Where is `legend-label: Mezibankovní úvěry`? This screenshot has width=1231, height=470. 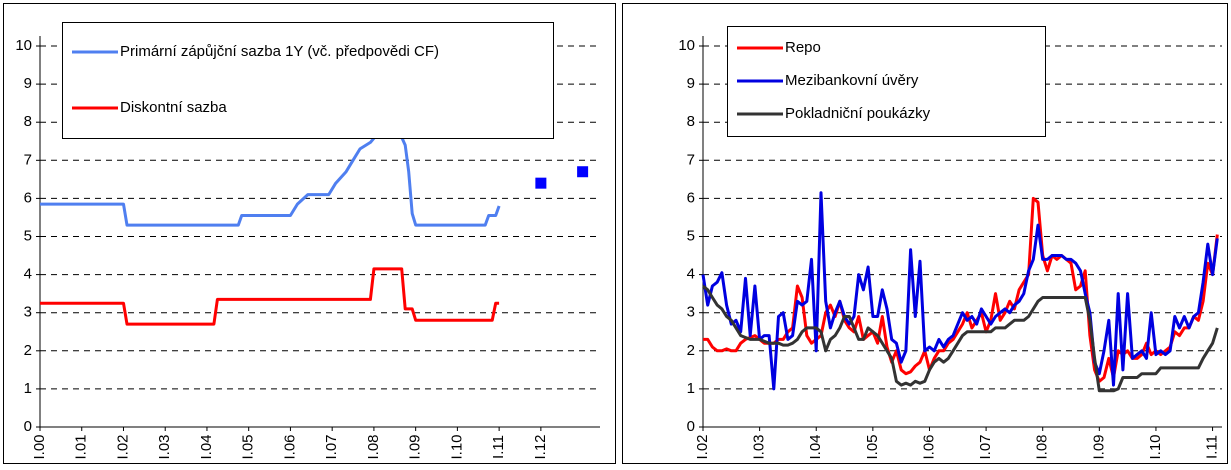
legend-label: Mezibankovní úvěry is located at coordinates (852, 80).